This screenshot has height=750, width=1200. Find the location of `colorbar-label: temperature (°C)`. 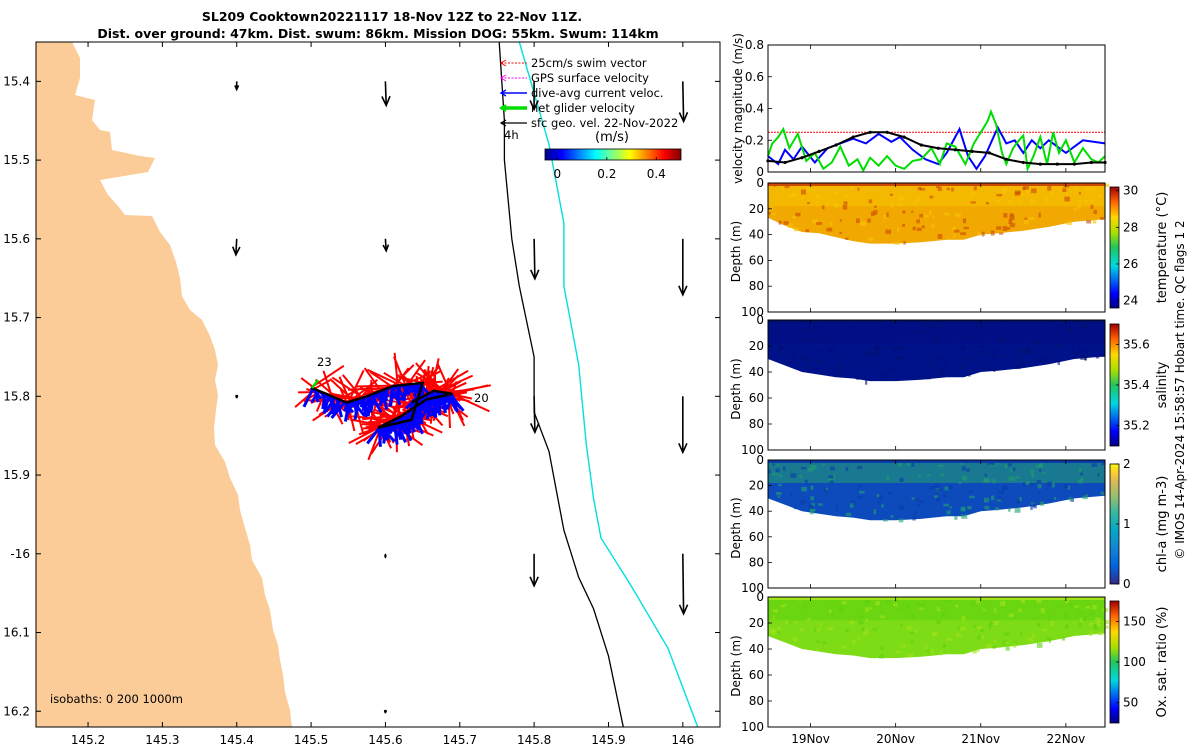

colorbar-label: temperature (°C) is located at coordinates (1162, 248).